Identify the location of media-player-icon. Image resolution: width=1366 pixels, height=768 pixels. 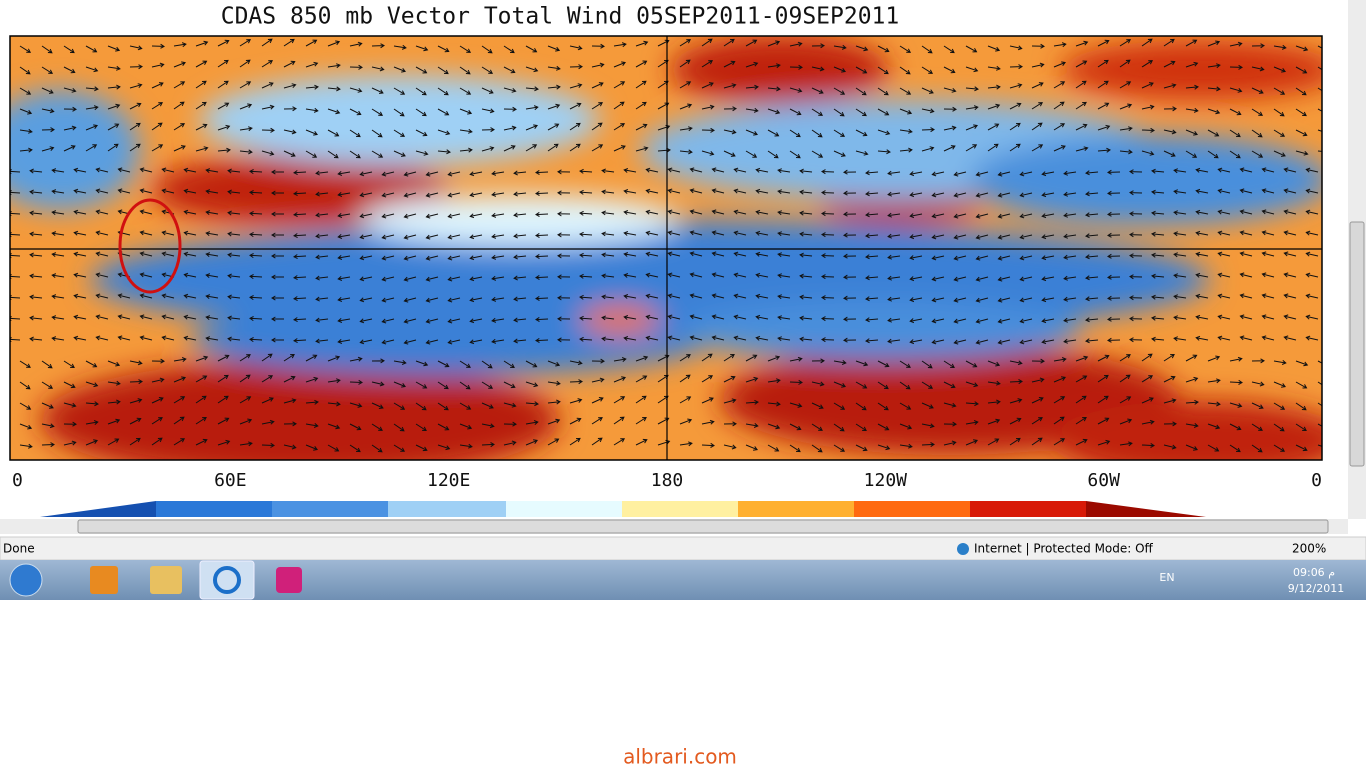
(104, 580).